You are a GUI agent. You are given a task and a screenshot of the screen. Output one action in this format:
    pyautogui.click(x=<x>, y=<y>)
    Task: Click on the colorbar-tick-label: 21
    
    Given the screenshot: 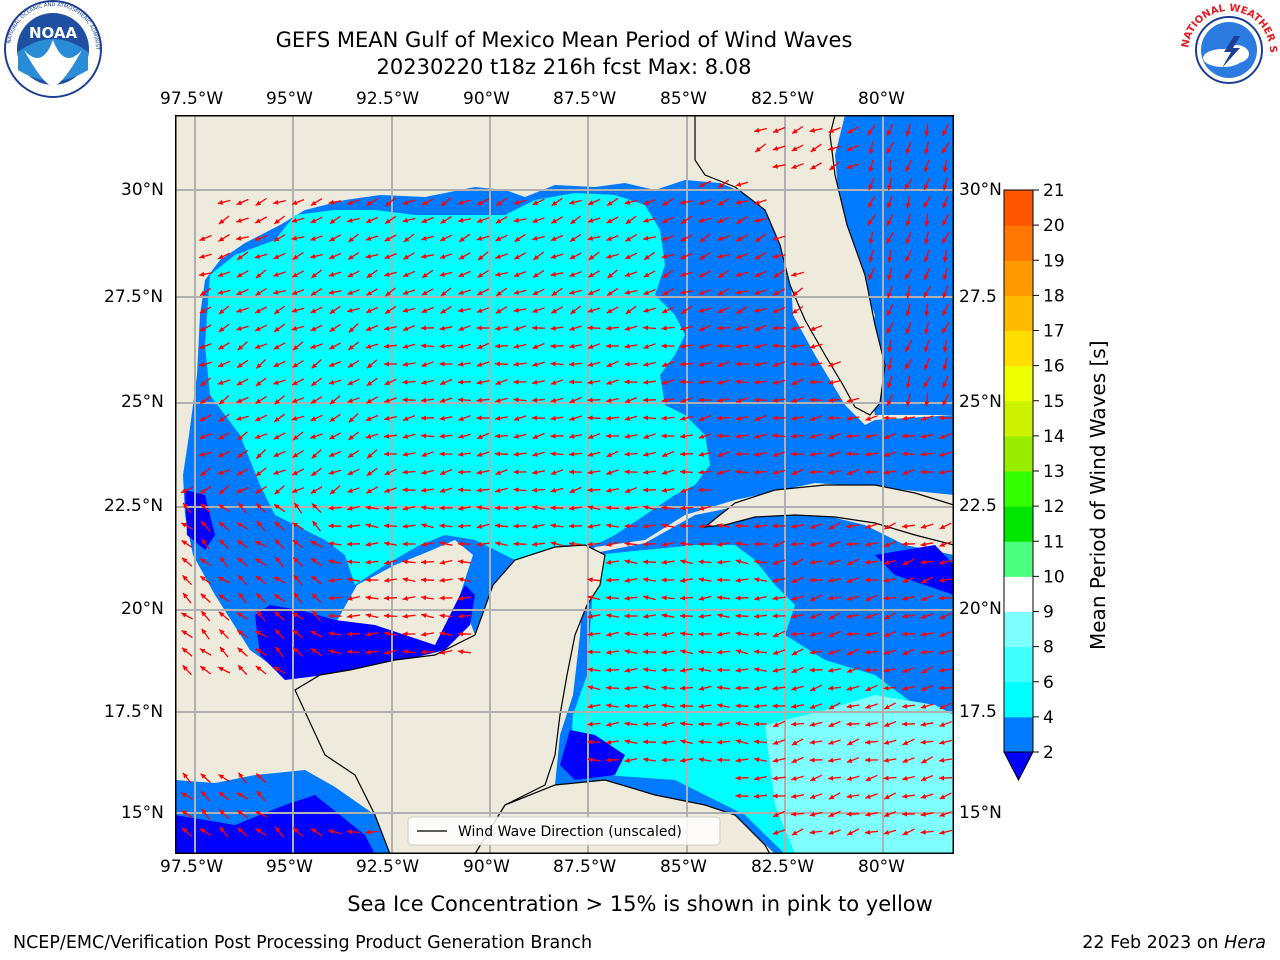 What is the action you would take?
    pyautogui.click(x=1054, y=191)
    